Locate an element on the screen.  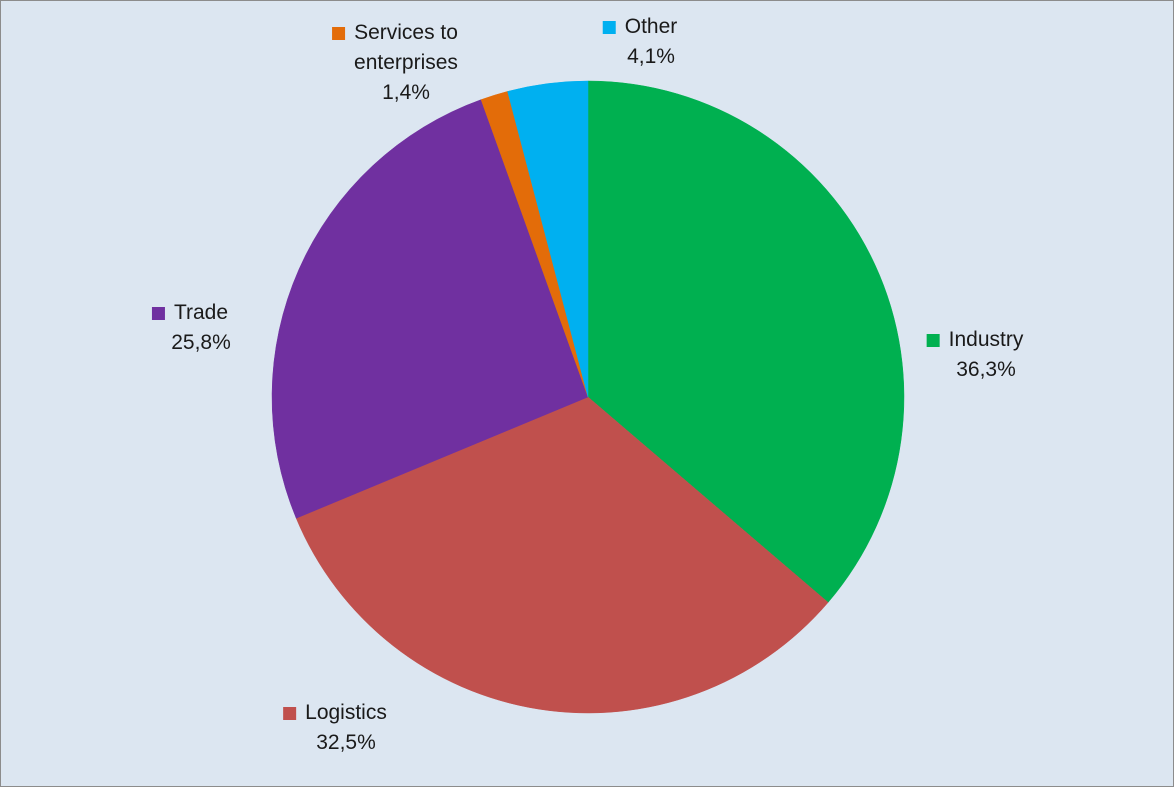
data-label-services-to-enterprises: Services to enterprises 1,4% is located at coordinates (395, 62).